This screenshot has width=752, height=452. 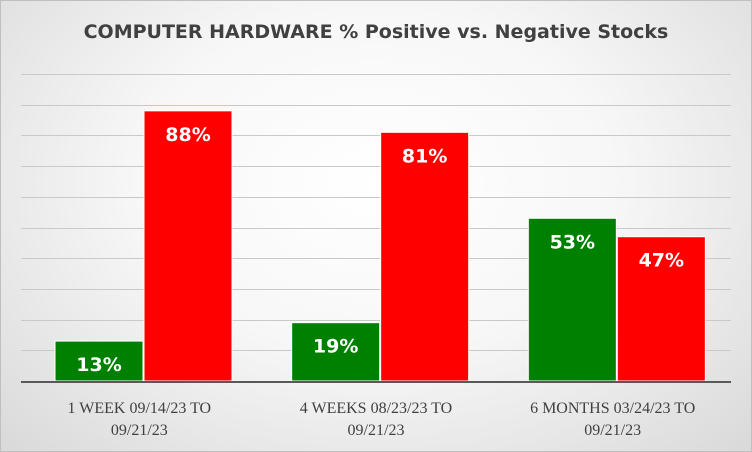 I want to click on x-tick-label: 4 WEEKS 08/23/23 TO, so click(x=376, y=408).